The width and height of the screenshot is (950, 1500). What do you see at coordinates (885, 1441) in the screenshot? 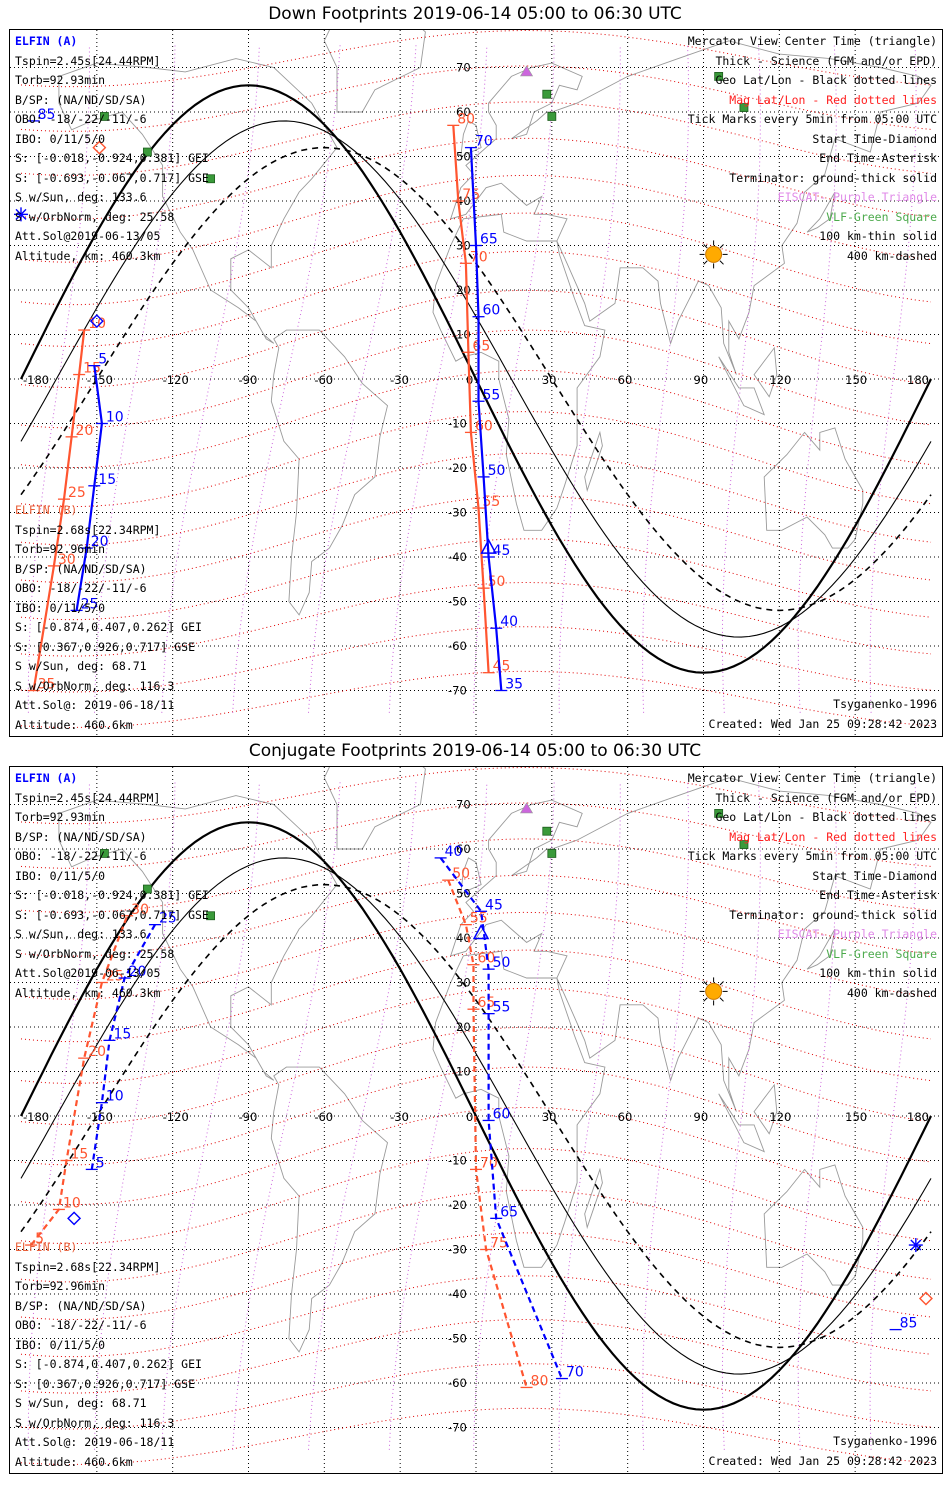
I see `model-label: Tsyganenko-1996` at bounding box center [885, 1441].